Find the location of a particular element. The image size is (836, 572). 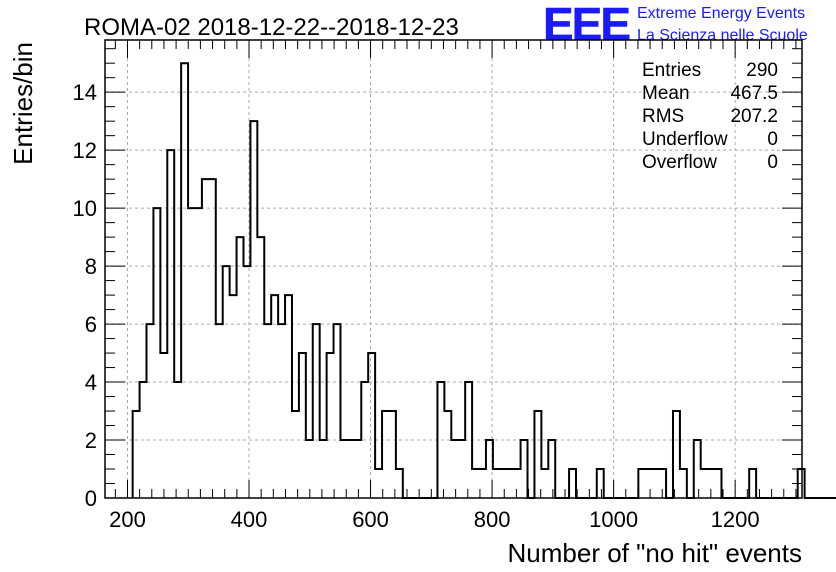

y-tick-label: 10 is located at coordinates (85, 208).